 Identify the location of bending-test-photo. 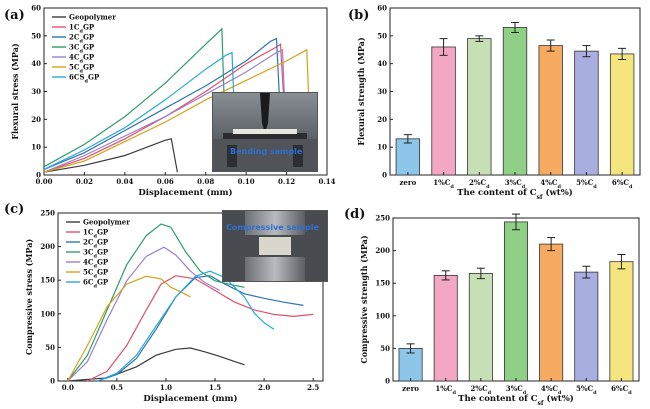
(265, 132).